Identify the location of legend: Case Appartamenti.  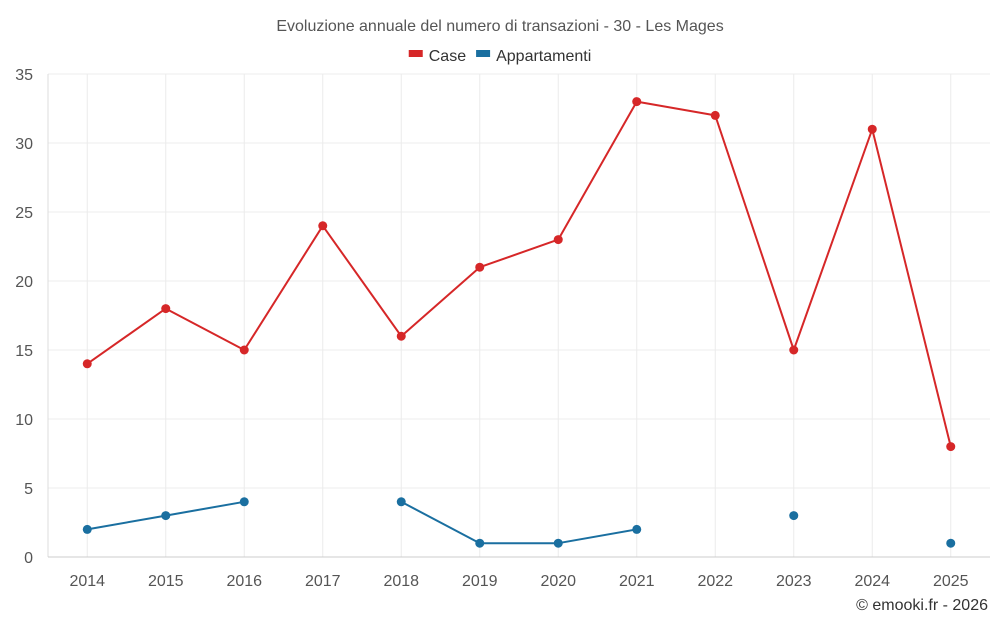
(499, 56).